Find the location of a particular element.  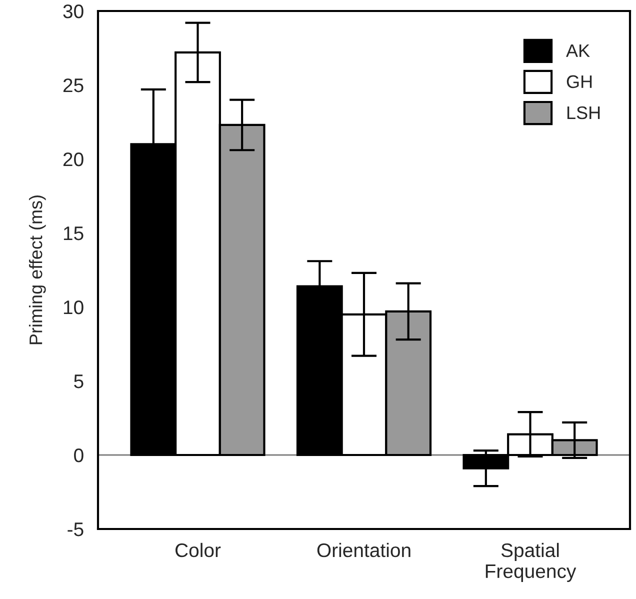

x-tick-label: Color is located at coordinates (198, 550).